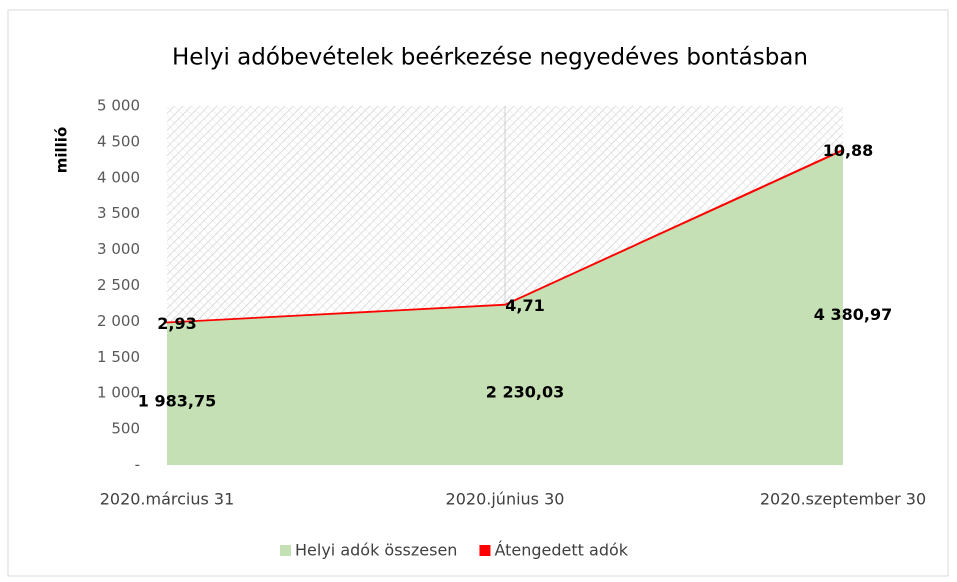 This screenshot has width=957, height=582. Describe the element at coordinates (118, 249) in the screenshot. I see `y-tick-label: 3 000` at that location.